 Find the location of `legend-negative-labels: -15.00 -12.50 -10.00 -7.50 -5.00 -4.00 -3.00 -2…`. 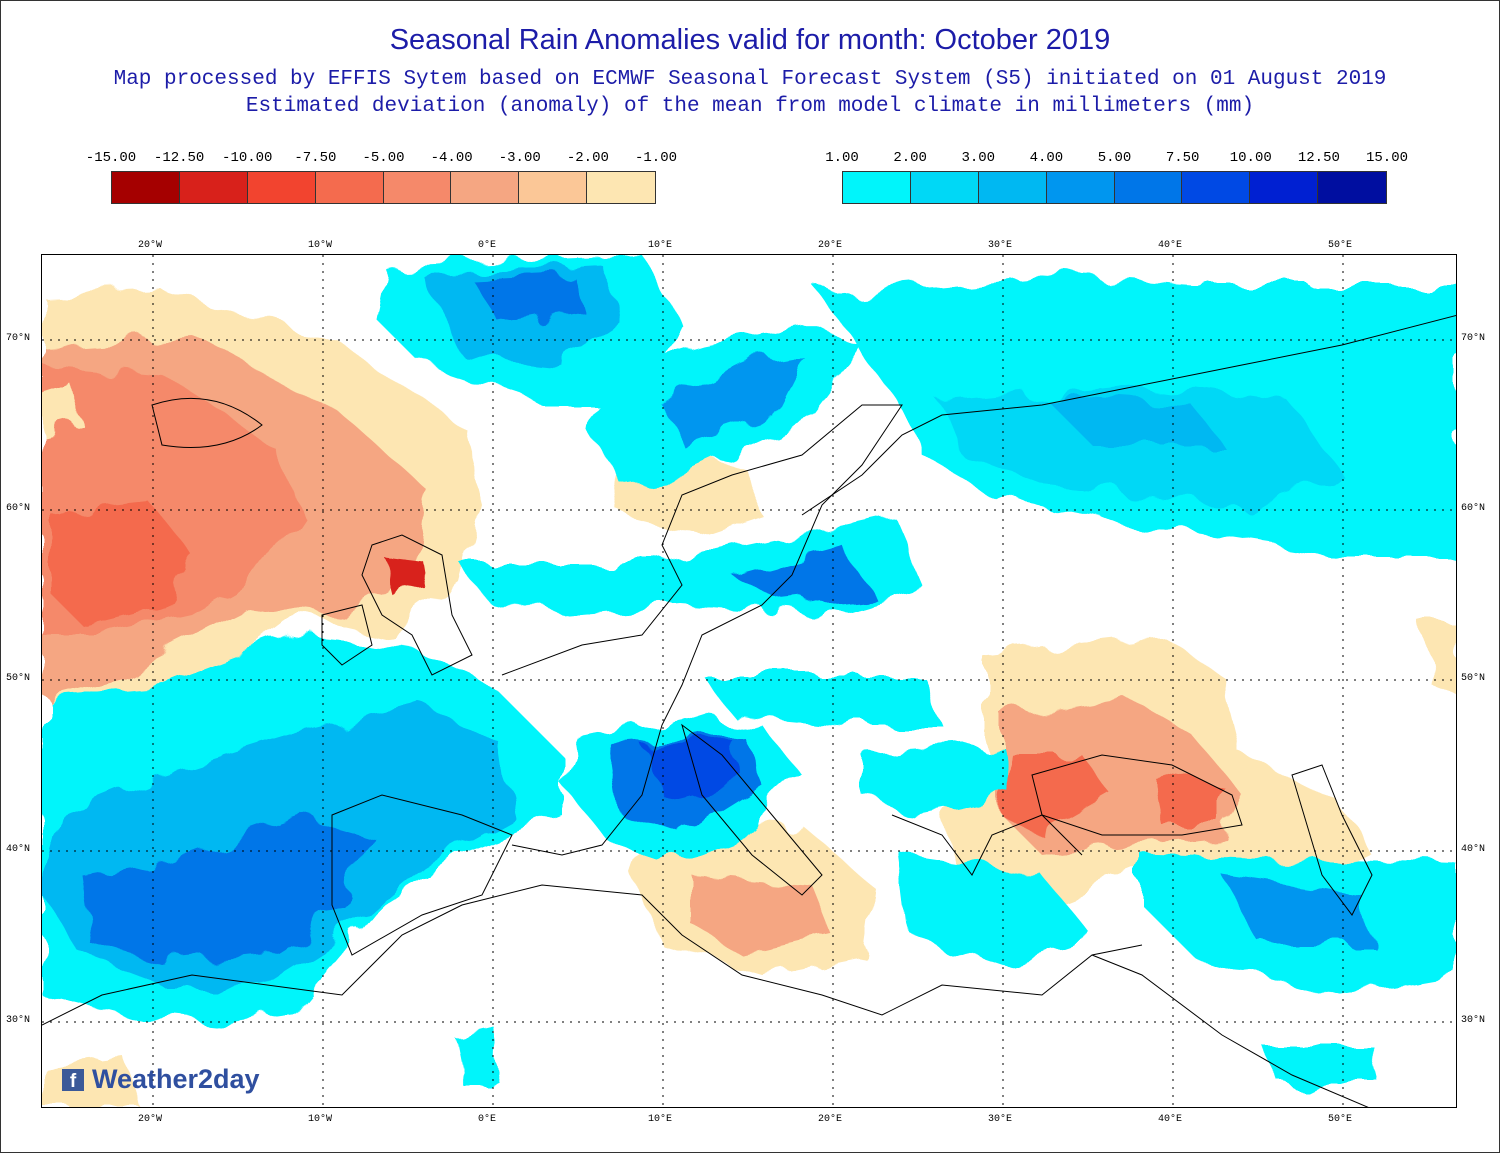

legend-negative-labels: -15.00 -12.50 -10.00 -7.50 -5.00 -4.00 -3.00 -2… is located at coordinates (381, 159).